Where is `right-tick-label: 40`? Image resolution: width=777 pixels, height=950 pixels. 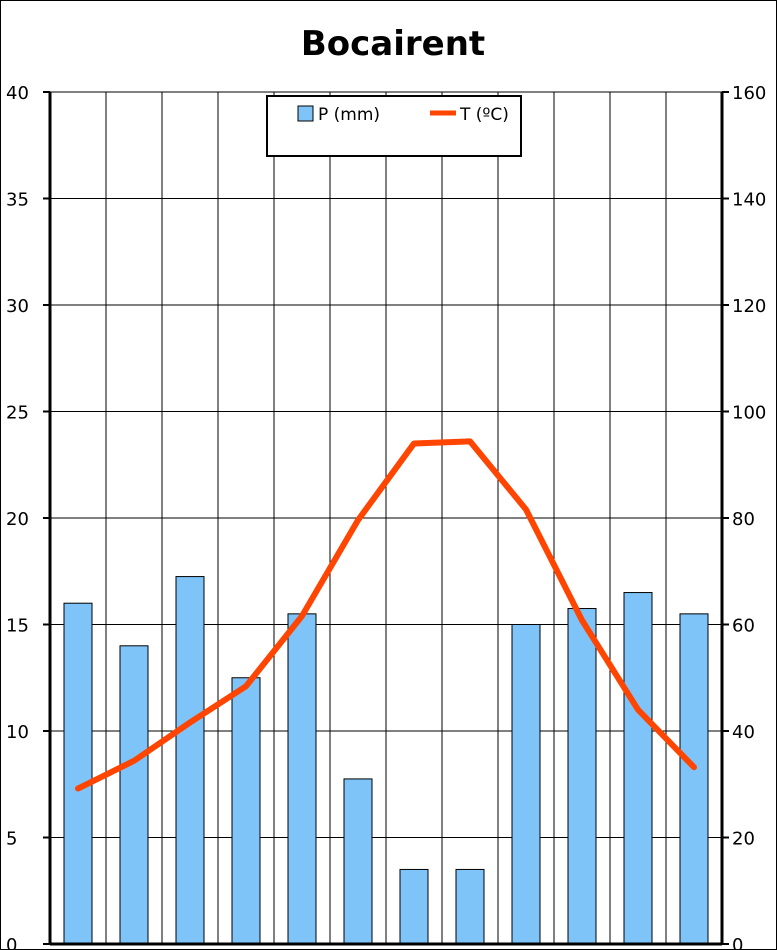 right-tick-label: 40 is located at coordinates (743, 732).